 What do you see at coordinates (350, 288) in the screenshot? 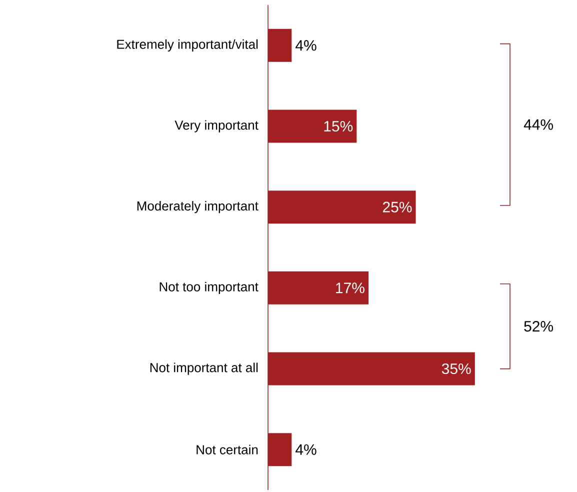
I see `data-label: 17%` at bounding box center [350, 288].